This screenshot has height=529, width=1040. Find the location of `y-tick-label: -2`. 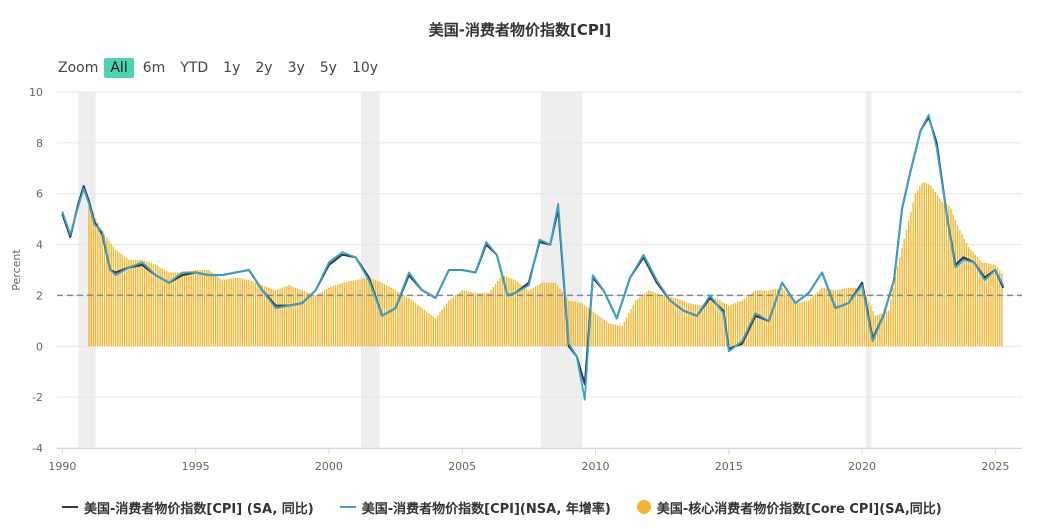

y-tick-label: -2 is located at coordinates (37, 397).